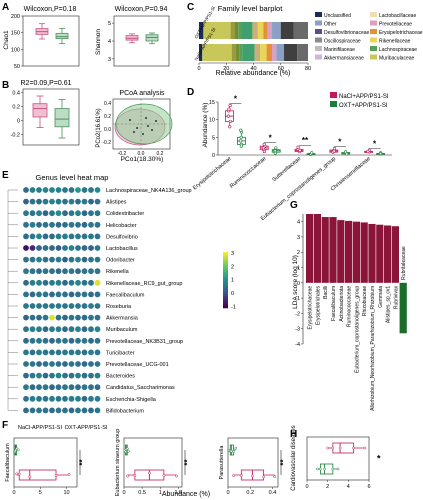 This screenshot has width=423, height=500. I want to click on h-sig-label: *, so click(379, 459).